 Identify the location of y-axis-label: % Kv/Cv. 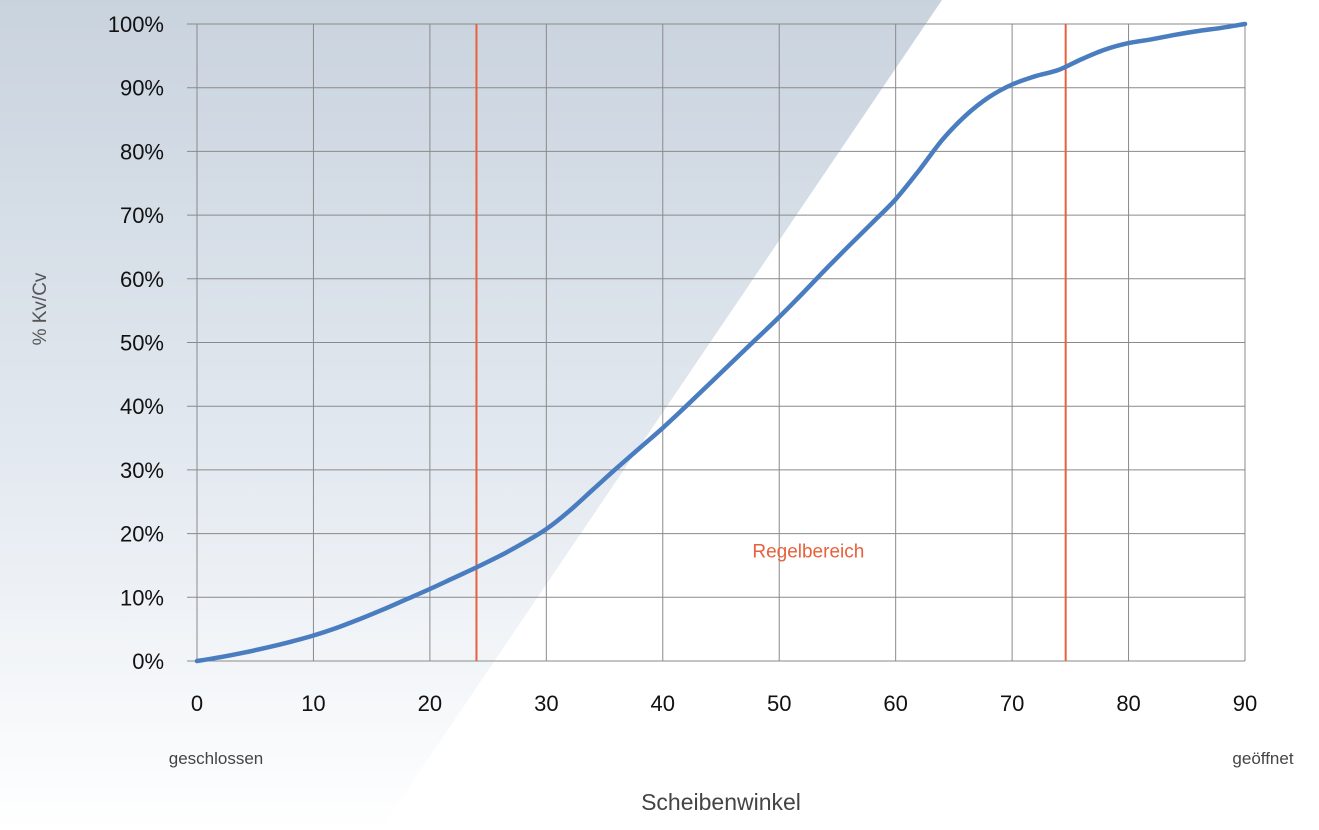
(40, 308).